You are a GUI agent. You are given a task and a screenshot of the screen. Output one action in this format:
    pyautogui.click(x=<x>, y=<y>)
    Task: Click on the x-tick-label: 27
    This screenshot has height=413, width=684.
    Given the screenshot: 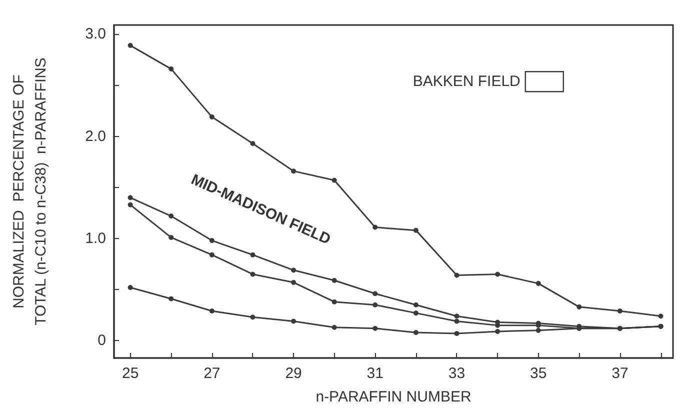 What is the action you would take?
    pyautogui.click(x=212, y=373)
    